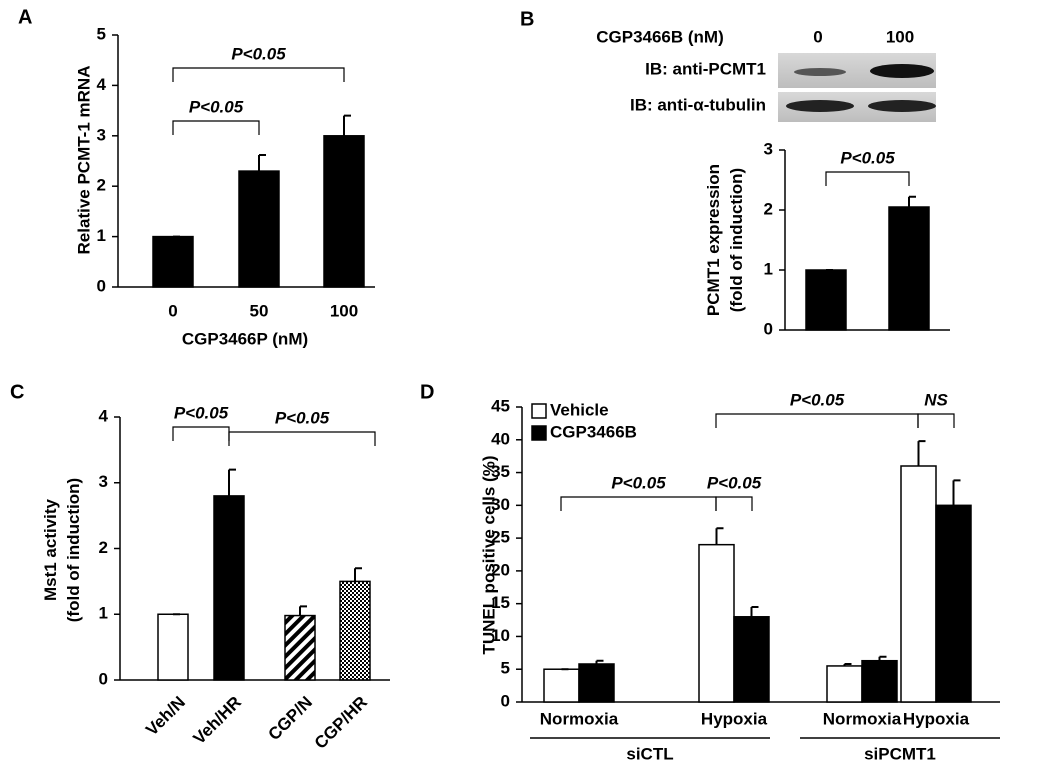  I want to click on blot-row-label: IB: anti-α-tubulin, so click(698, 104).